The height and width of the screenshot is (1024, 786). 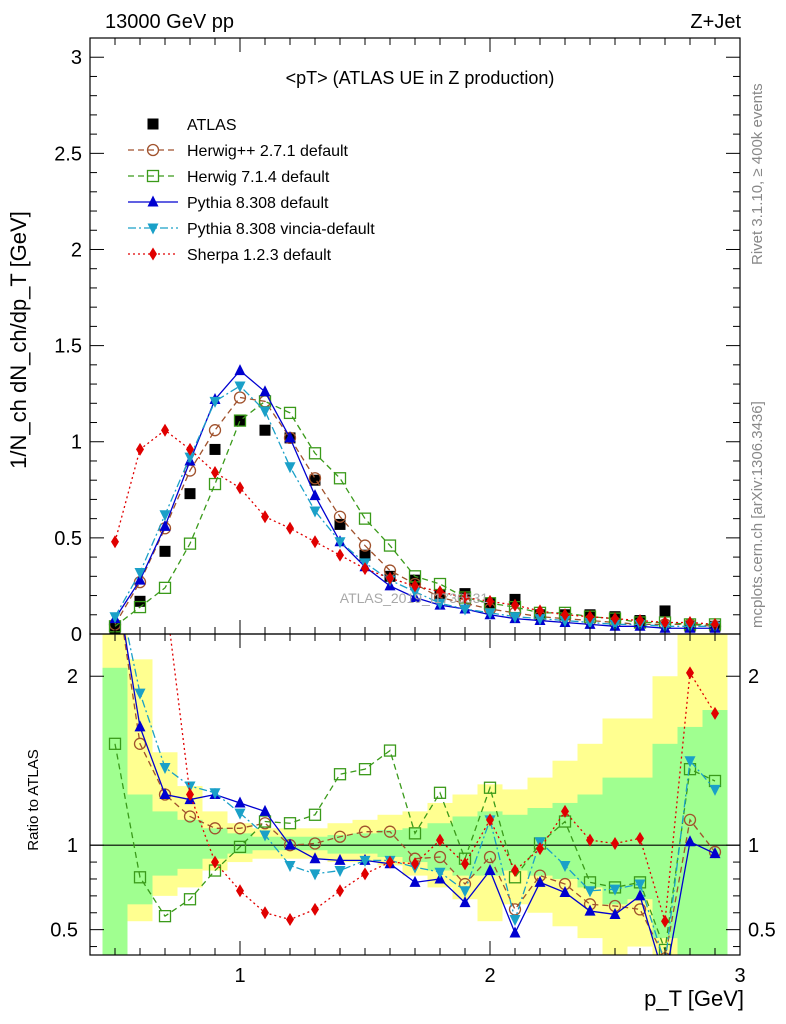 What do you see at coordinates (229, 177) in the screenshot?
I see `legend-item: Herwig 7.1.4 default` at bounding box center [229, 177].